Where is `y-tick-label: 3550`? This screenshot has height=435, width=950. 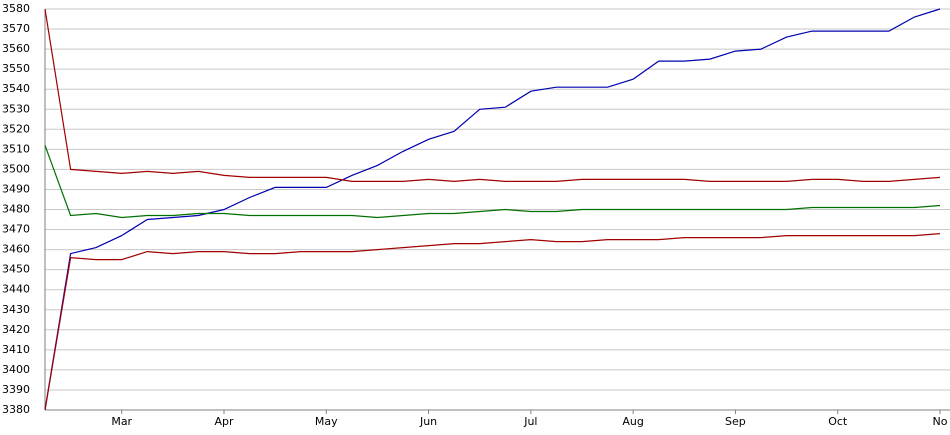 y-tick-label: 3550 is located at coordinates (16, 68).